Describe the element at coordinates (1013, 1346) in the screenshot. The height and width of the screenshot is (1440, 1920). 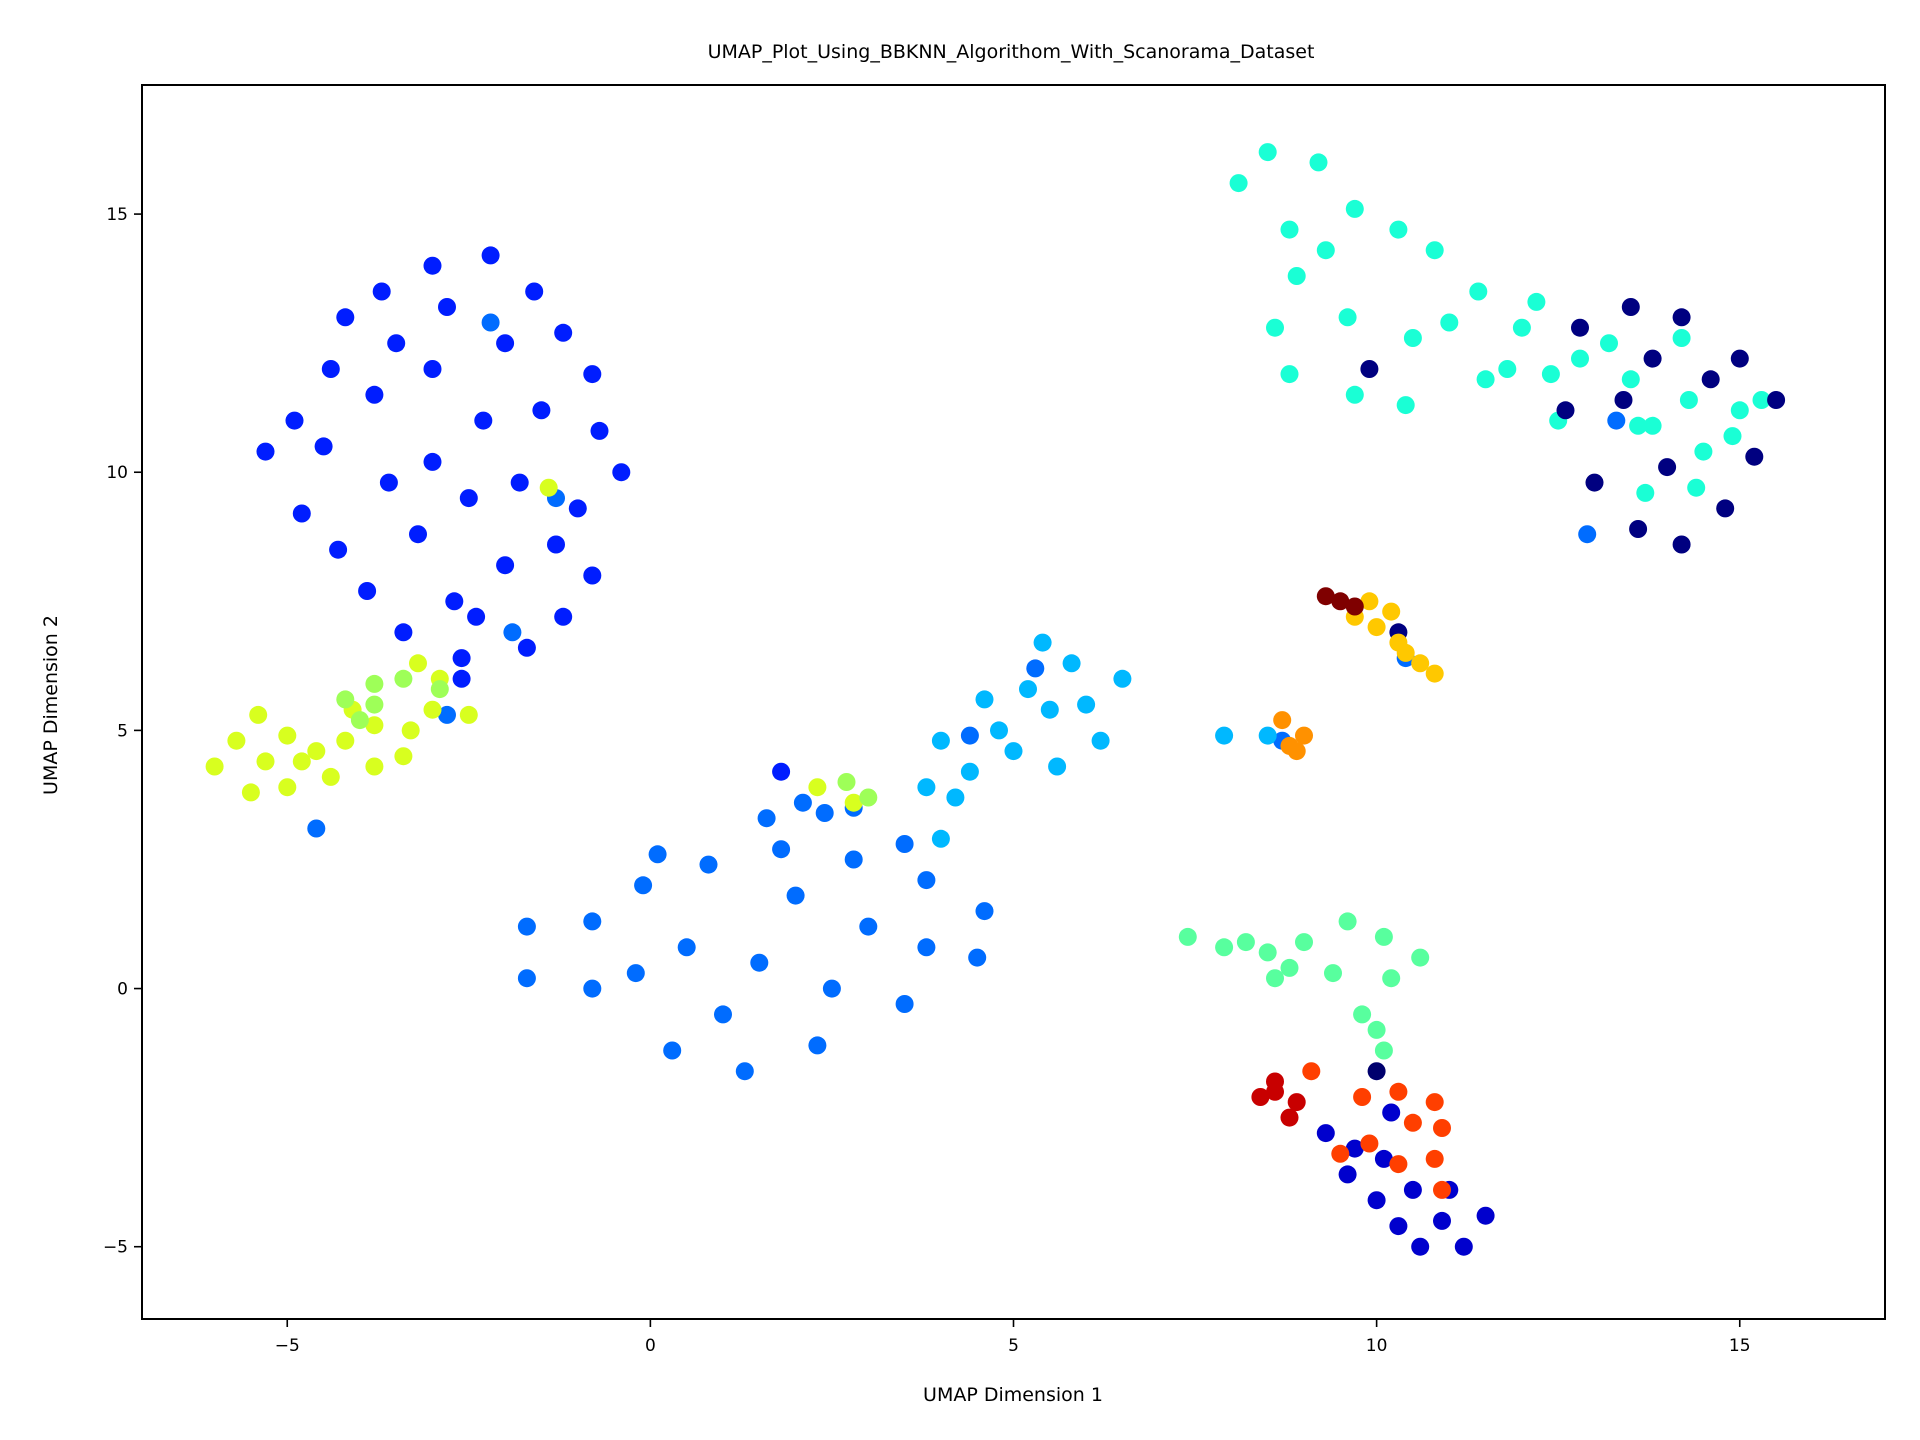
I see `x-tick-label: 5` at that location.